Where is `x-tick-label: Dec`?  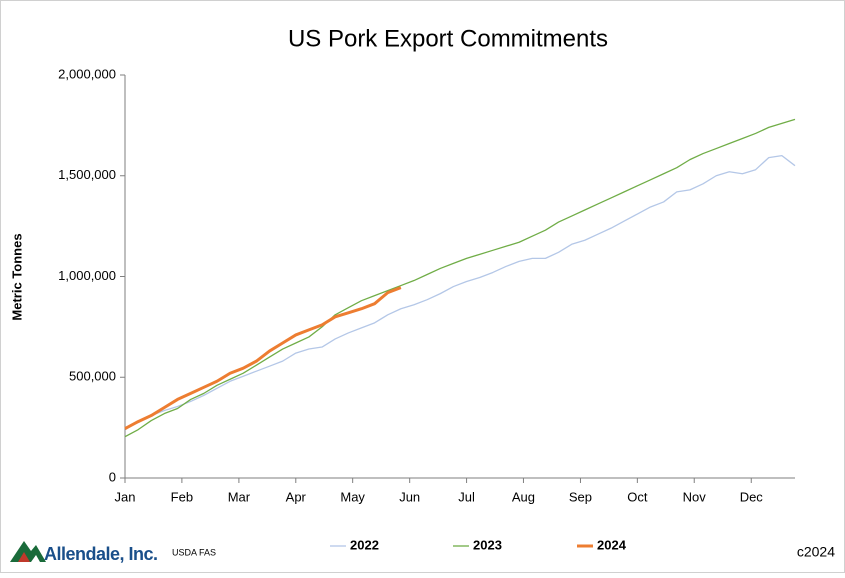
x-tick-label: Dec is located at coordinates (752, 496).